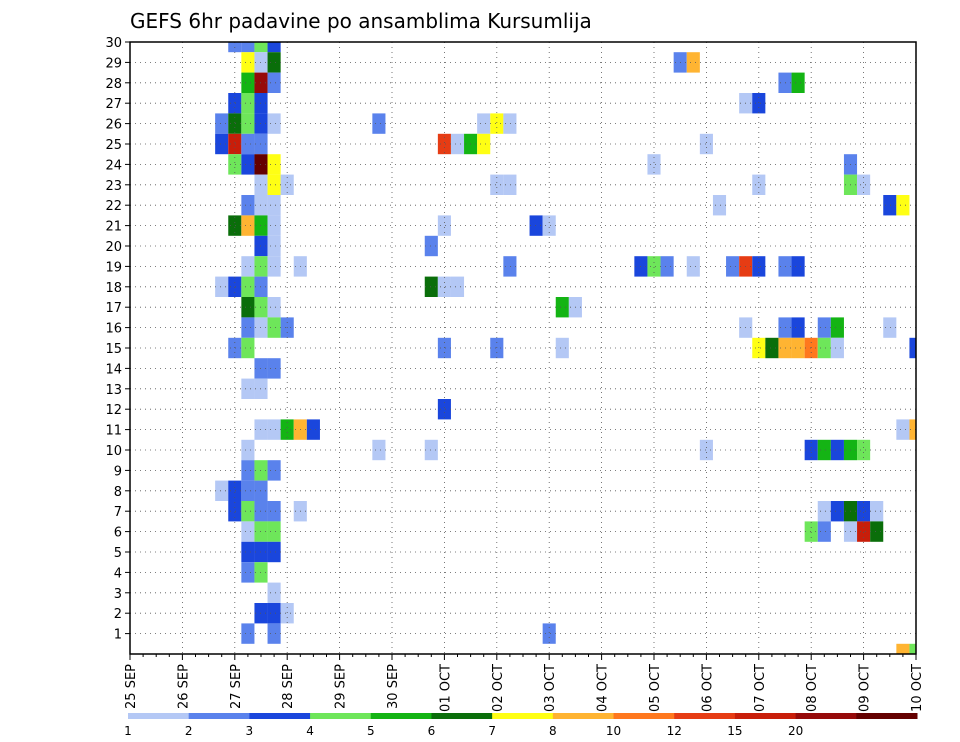 The height and width of the screenshot is (742, 960). Describe the element at coordinates (183, 686) in the screenshot. I see `x-tick-label: 26 SEP` at that location.